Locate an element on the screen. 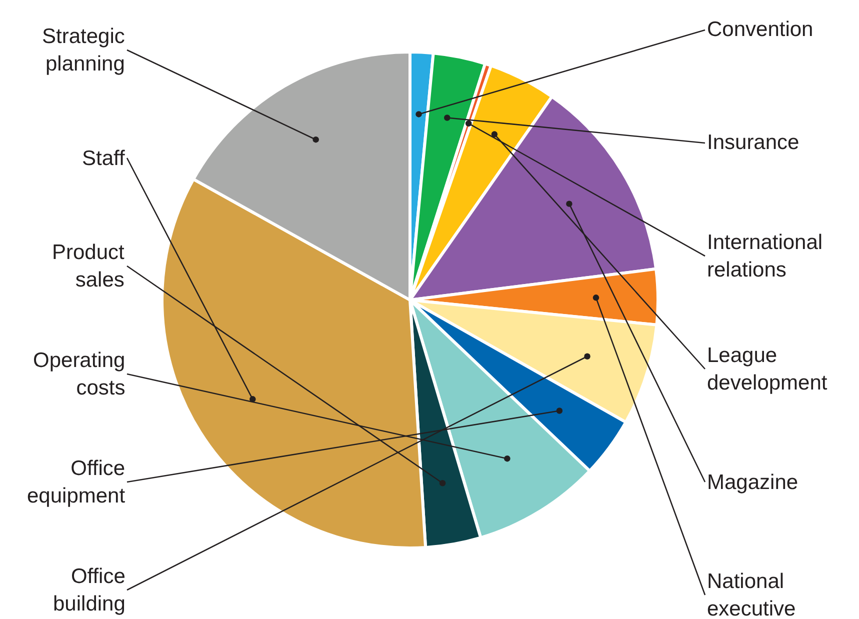 The height and width of the screenshot is (619, 859). slice-label: League development is located at coordinates (767, 369).